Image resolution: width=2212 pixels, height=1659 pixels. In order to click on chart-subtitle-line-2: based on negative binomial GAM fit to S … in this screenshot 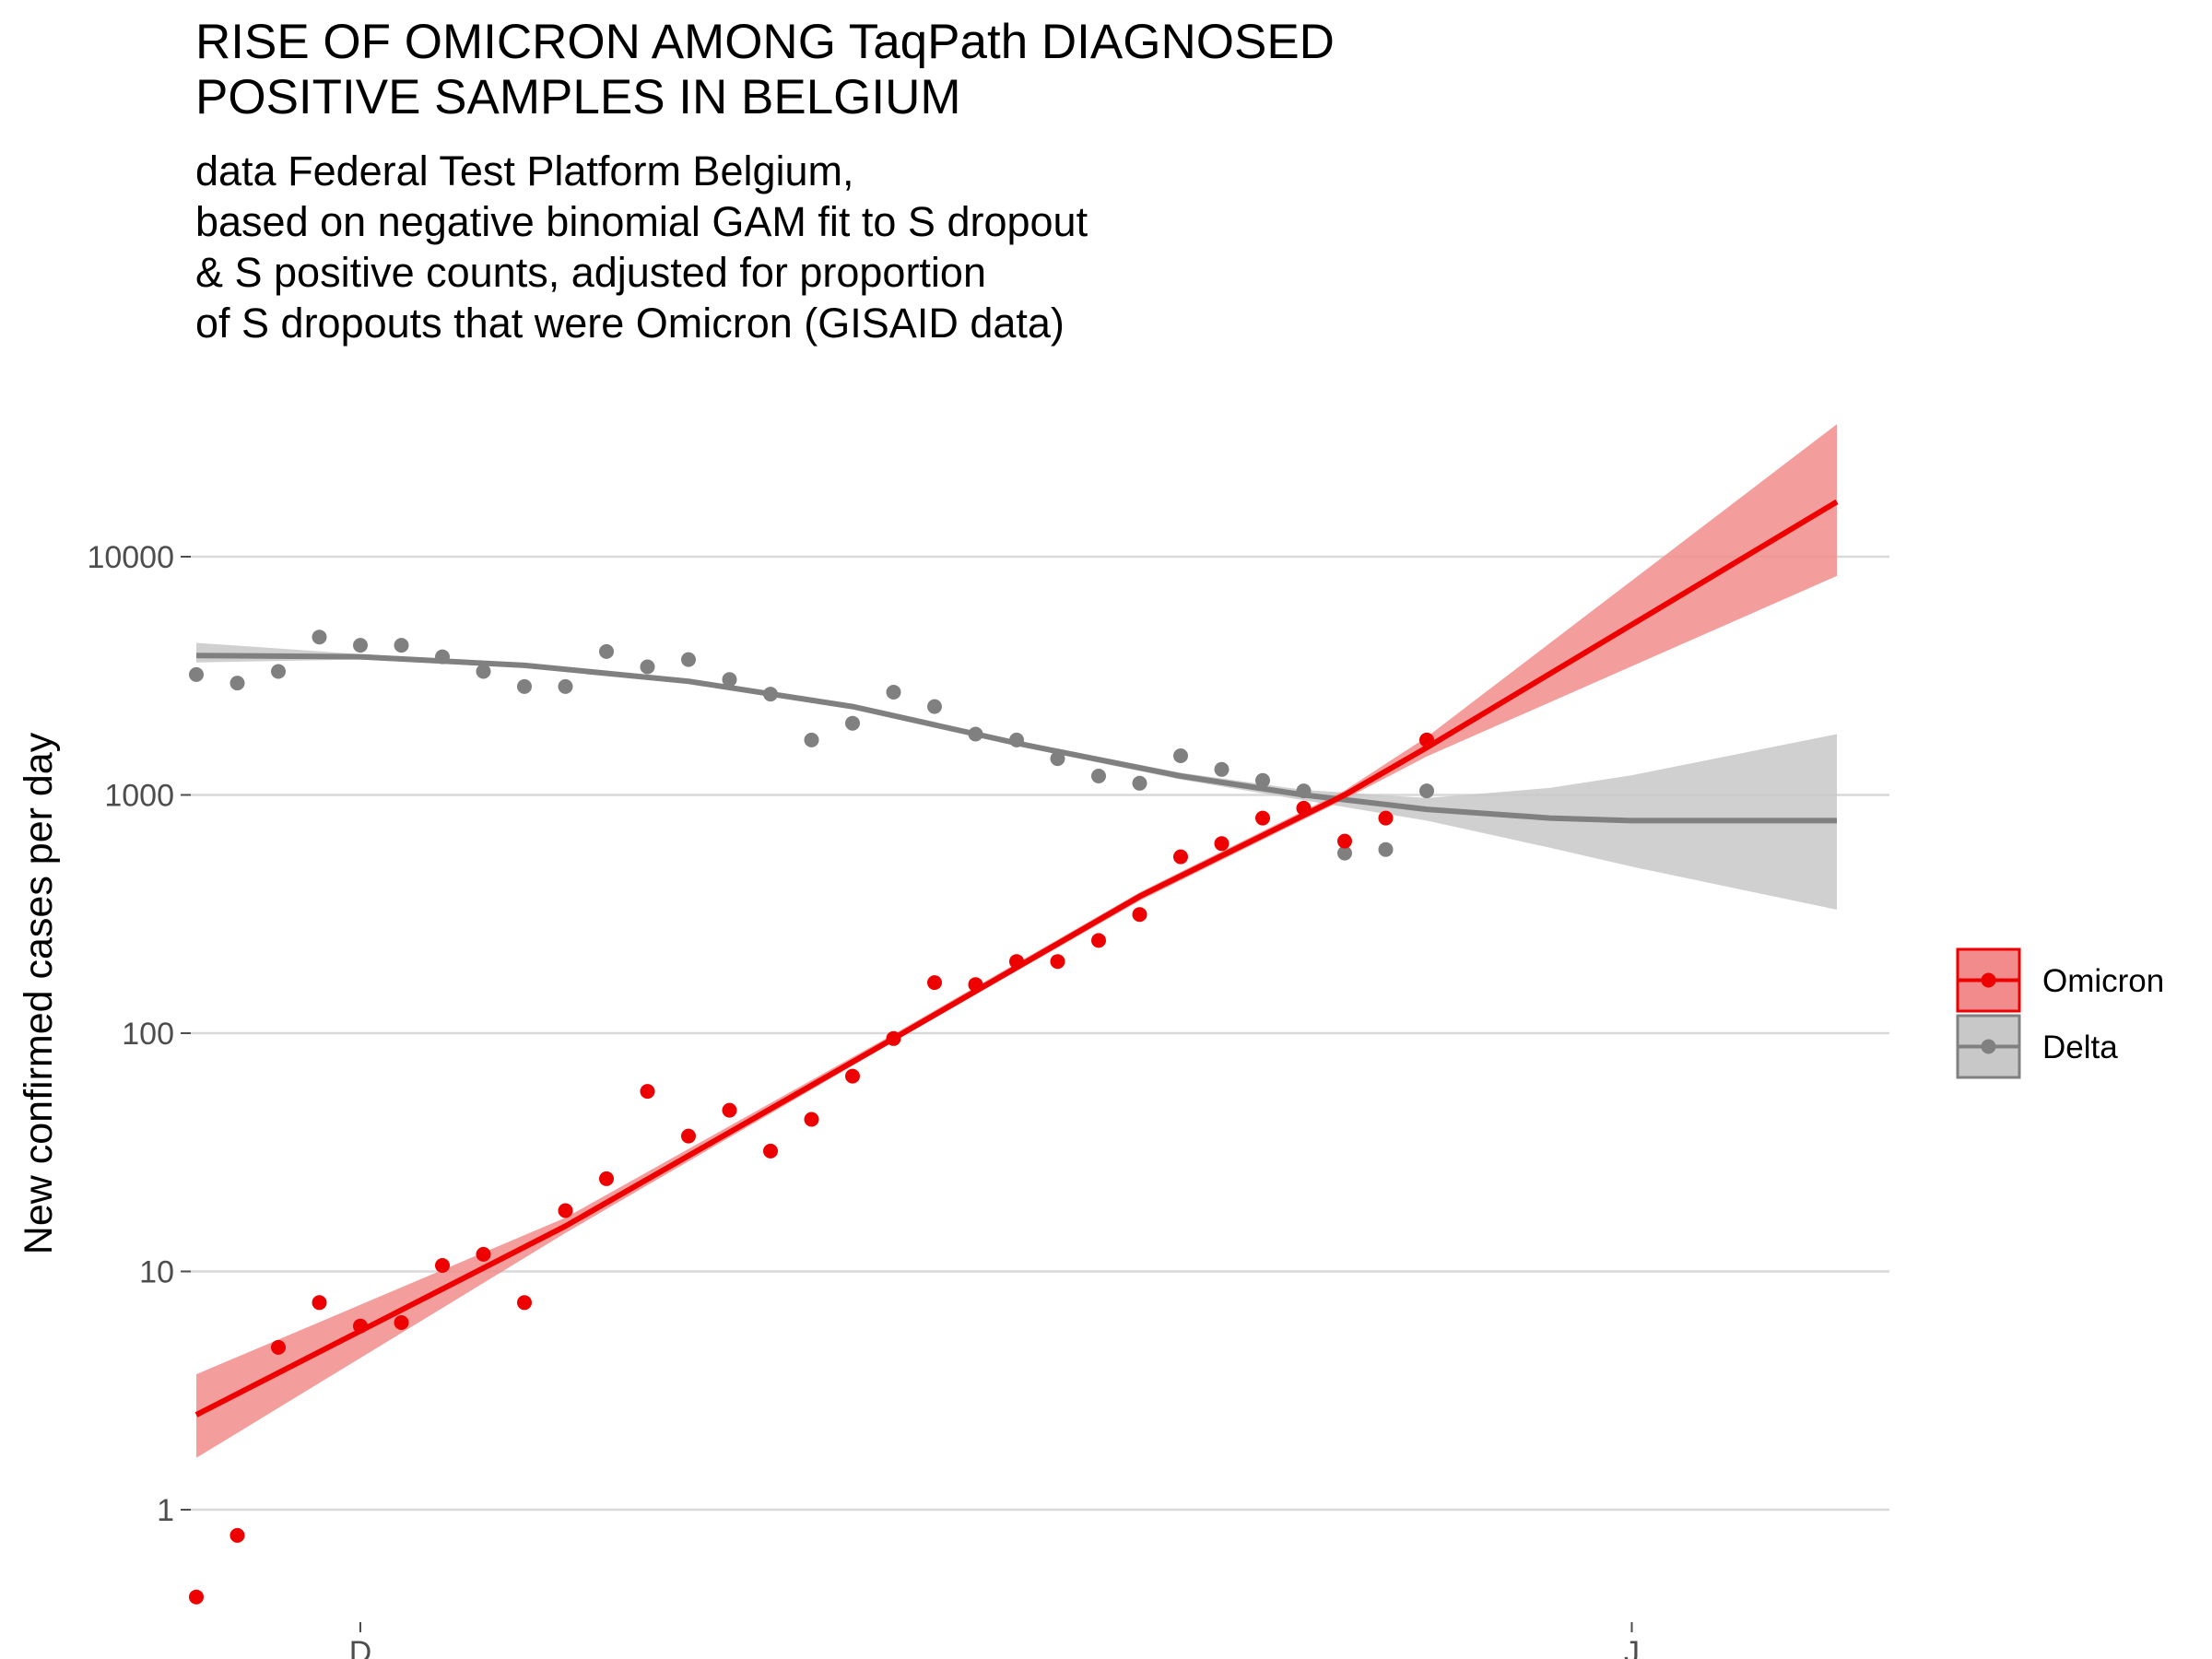, I will do `click(641, 221)`.